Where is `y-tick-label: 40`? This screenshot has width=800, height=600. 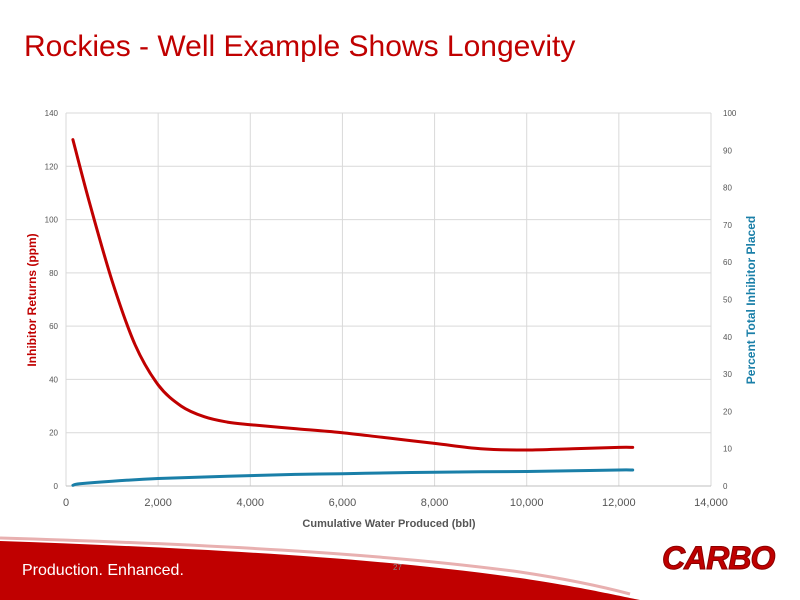 y-tick-label: 40 is located at coordinates (53, 379).